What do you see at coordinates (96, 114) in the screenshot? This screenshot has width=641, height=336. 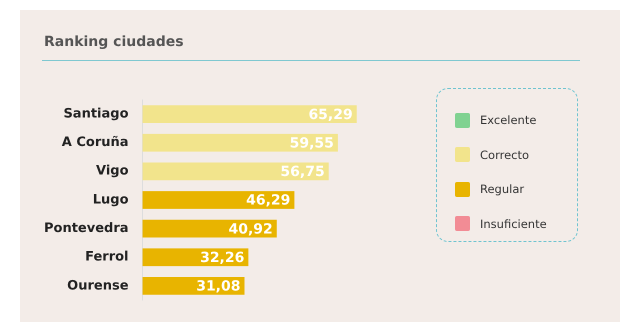 I see `y-tick-label: Santiago` at bounding box center [96, 114].